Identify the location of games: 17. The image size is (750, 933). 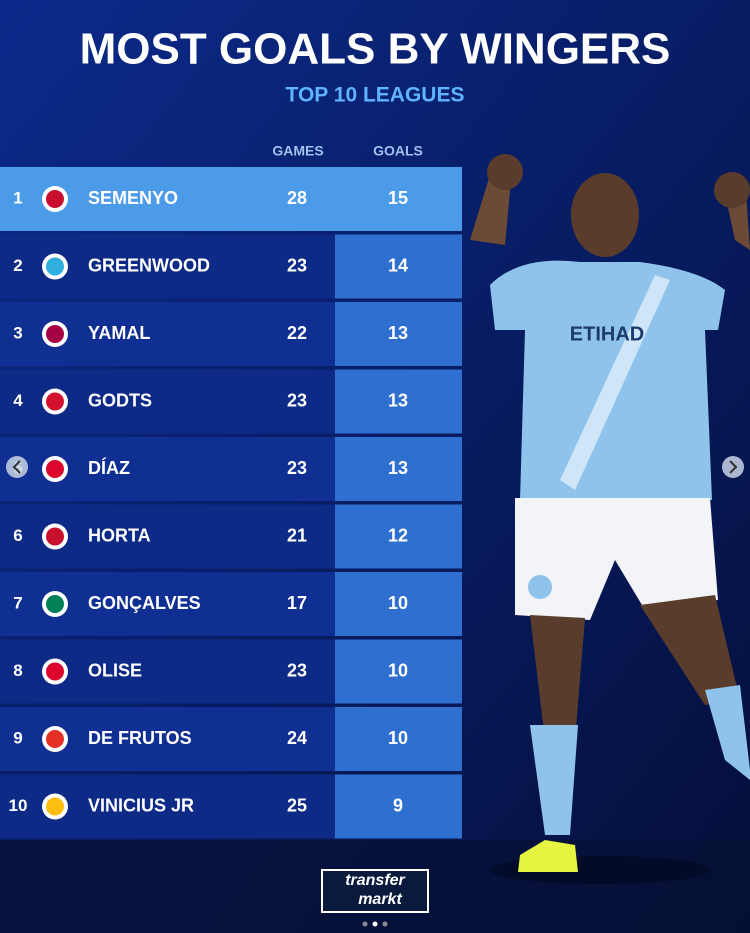
(297, 603).